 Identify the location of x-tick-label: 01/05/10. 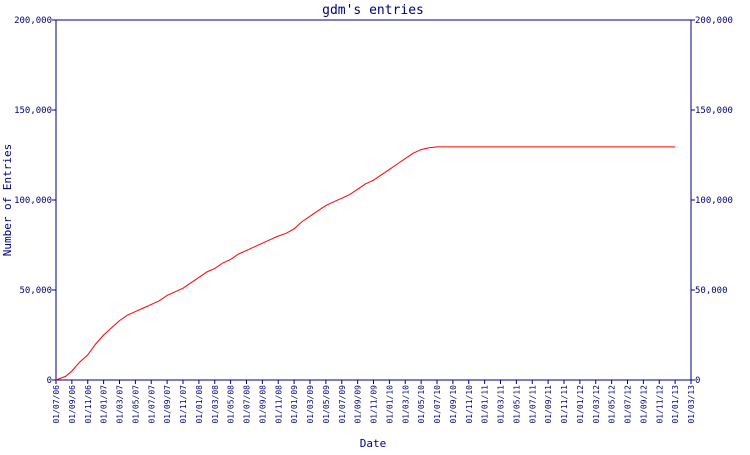
(421, 404).